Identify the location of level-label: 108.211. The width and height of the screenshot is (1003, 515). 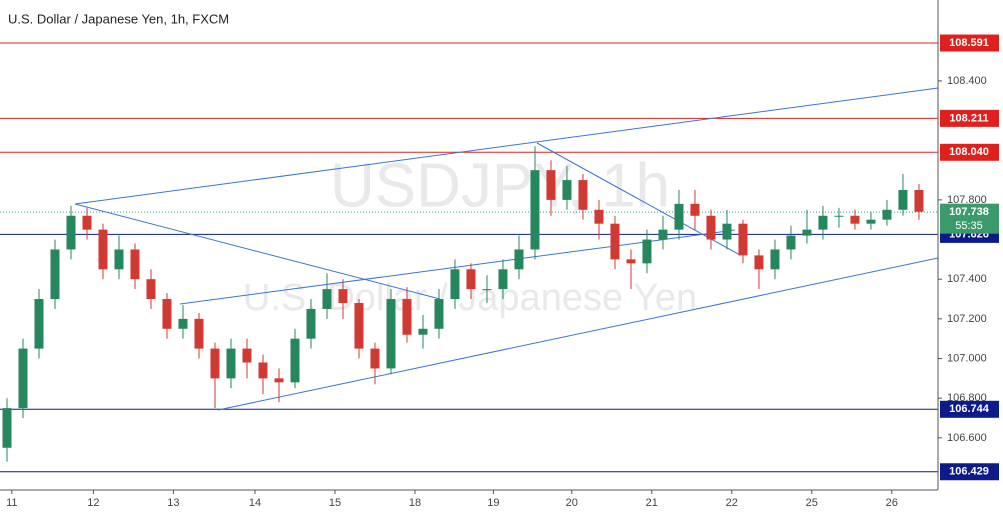
(968, 118).